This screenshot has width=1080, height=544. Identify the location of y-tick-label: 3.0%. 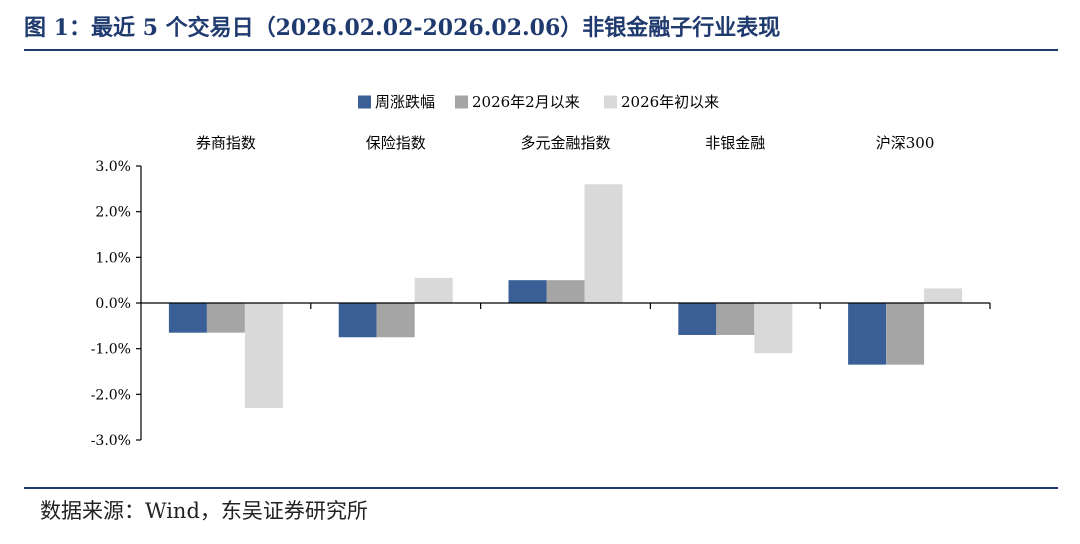
(113, 167).